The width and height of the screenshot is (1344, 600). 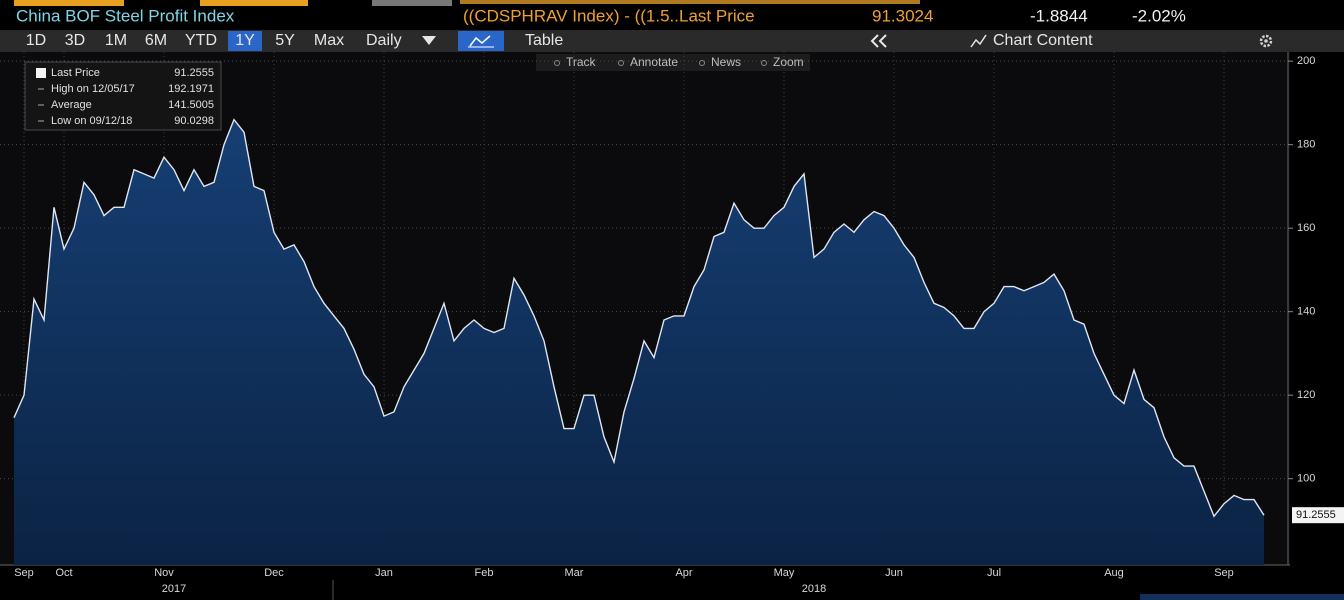 I want to click on chart-tool: Zoom, so click(x=788, y=62).